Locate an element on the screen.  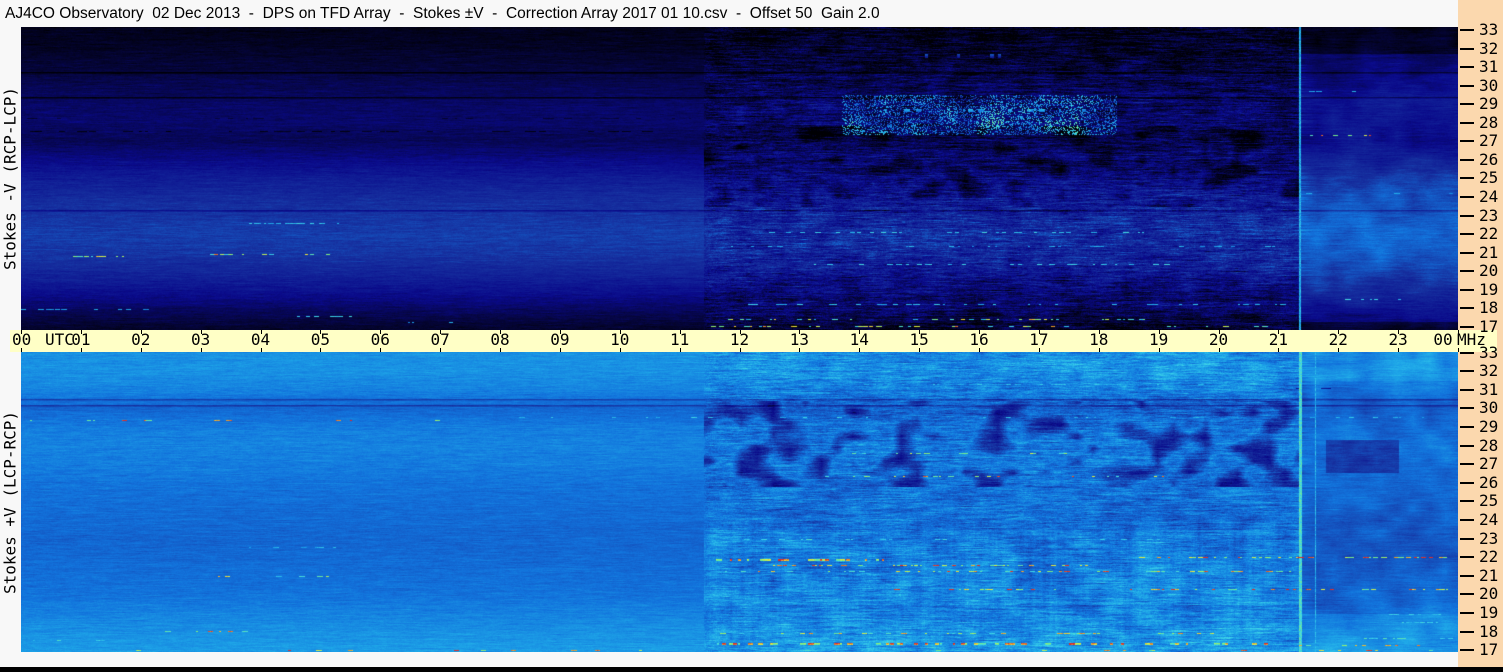
time-axis-hour-label: 11 is located at coordinates (679, 339).